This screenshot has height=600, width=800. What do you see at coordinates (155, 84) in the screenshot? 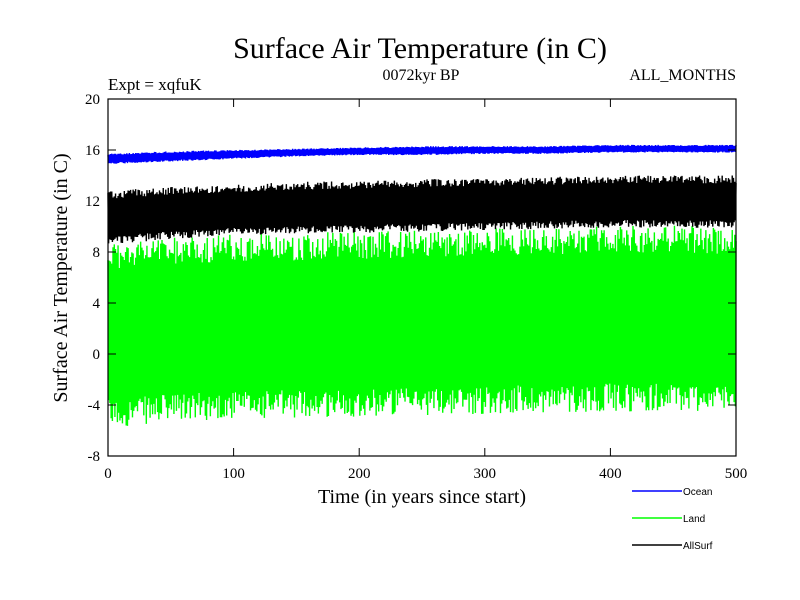
I see `experiment-label: Expt = xqfuK` at bounding box center [155, 84].